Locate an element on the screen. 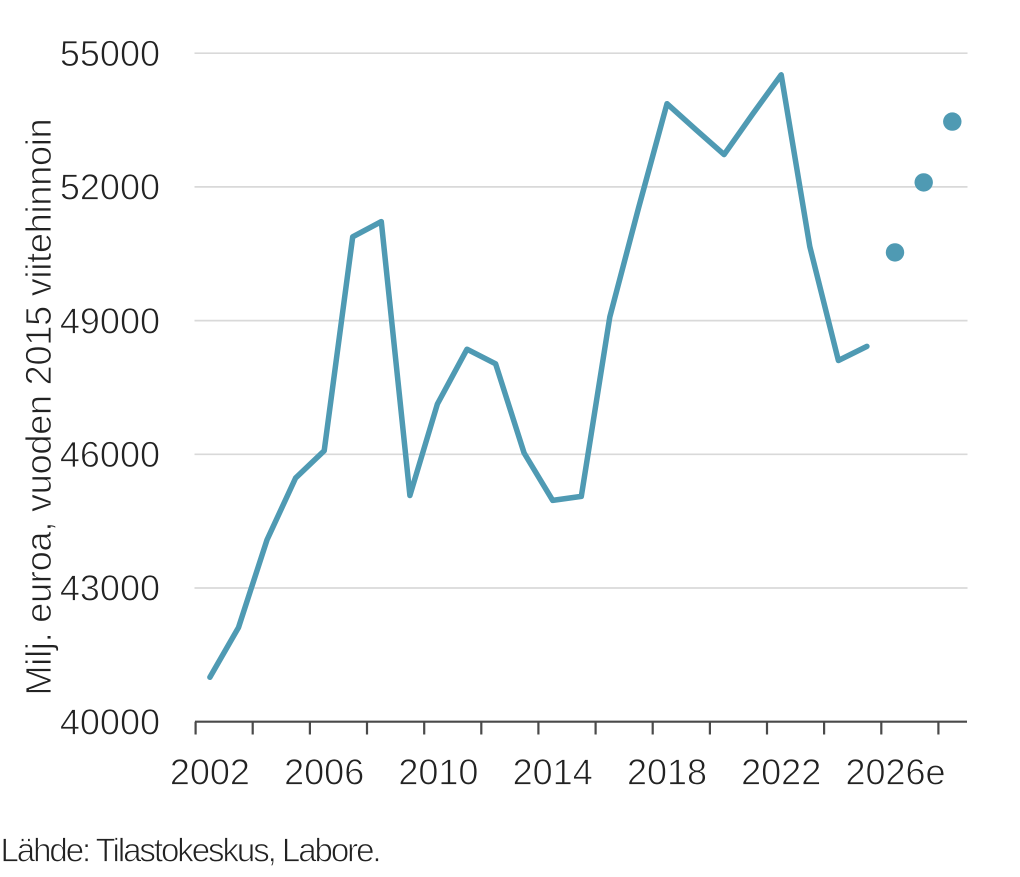 The width and height of the screenshot is (1020, 877). svg-text: 46000 is located at coordinates (110, 454).